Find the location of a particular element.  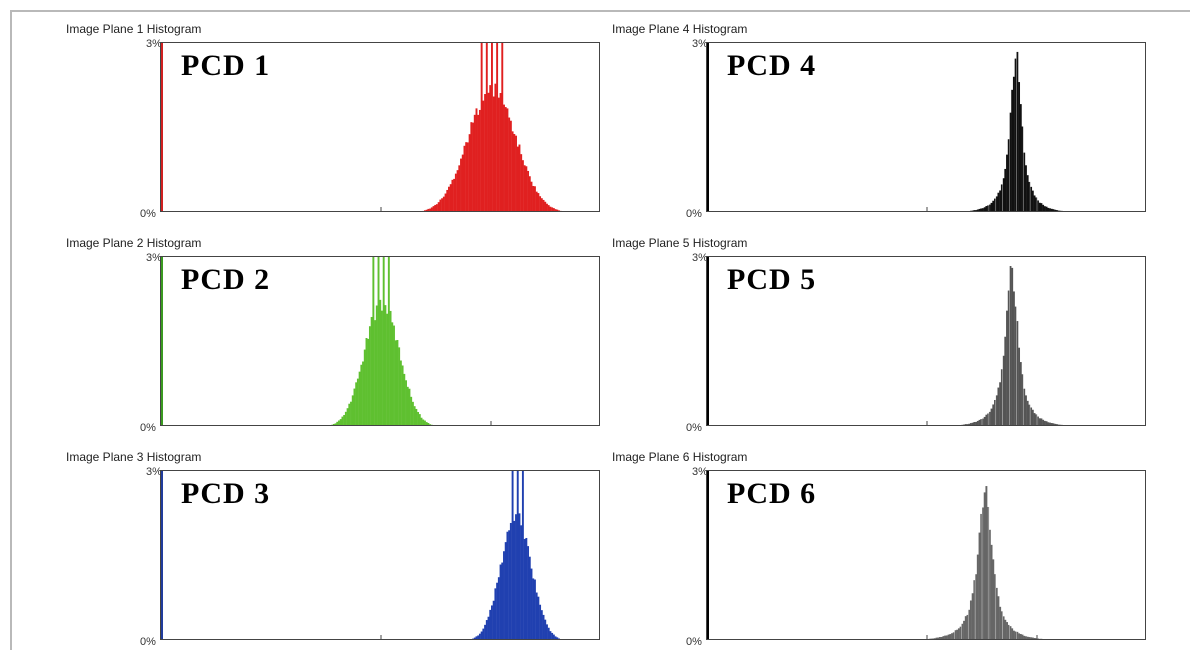

pcd-label: PCD 1 is located at coordinates (225, 66).